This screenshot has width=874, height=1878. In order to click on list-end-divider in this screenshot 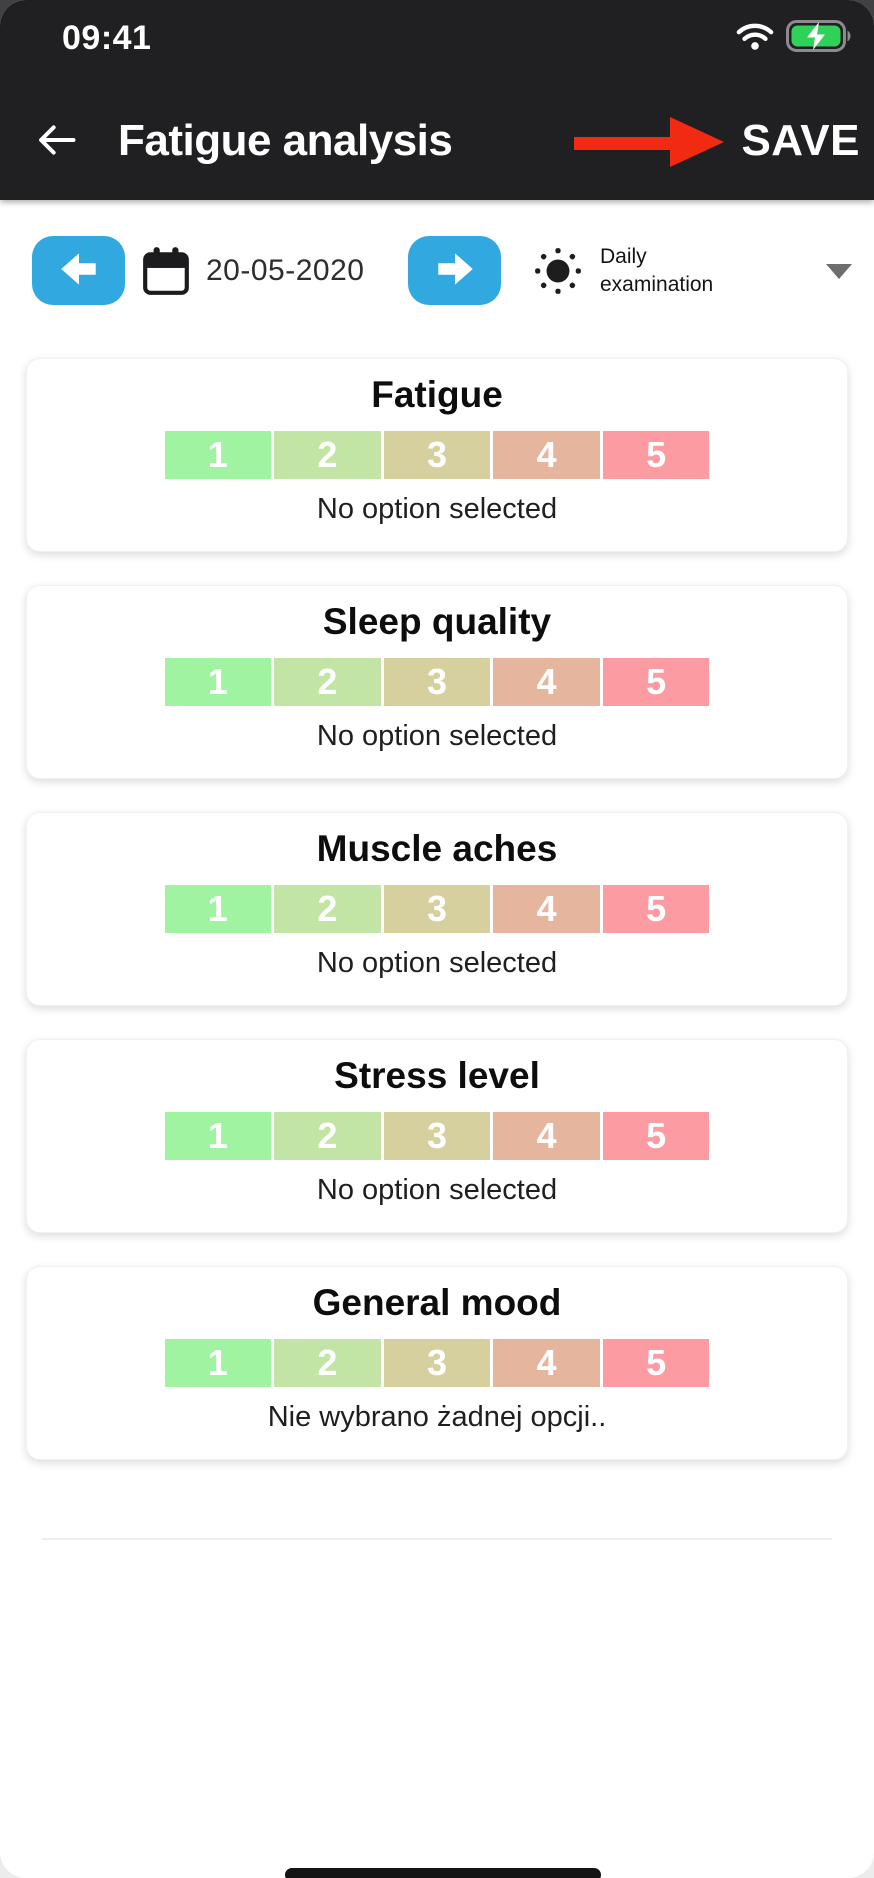, I will do `click(437, 1539)`.